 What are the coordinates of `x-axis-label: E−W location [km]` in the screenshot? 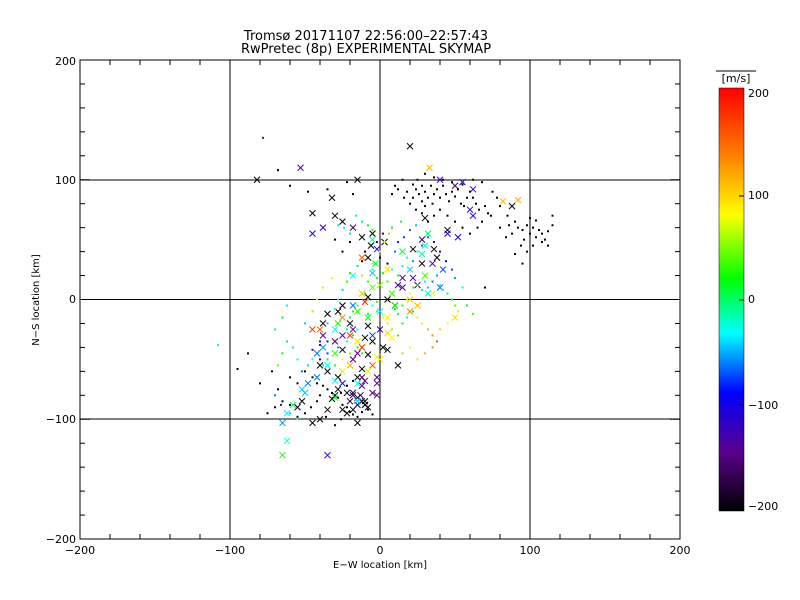 It's located at (380, 565).